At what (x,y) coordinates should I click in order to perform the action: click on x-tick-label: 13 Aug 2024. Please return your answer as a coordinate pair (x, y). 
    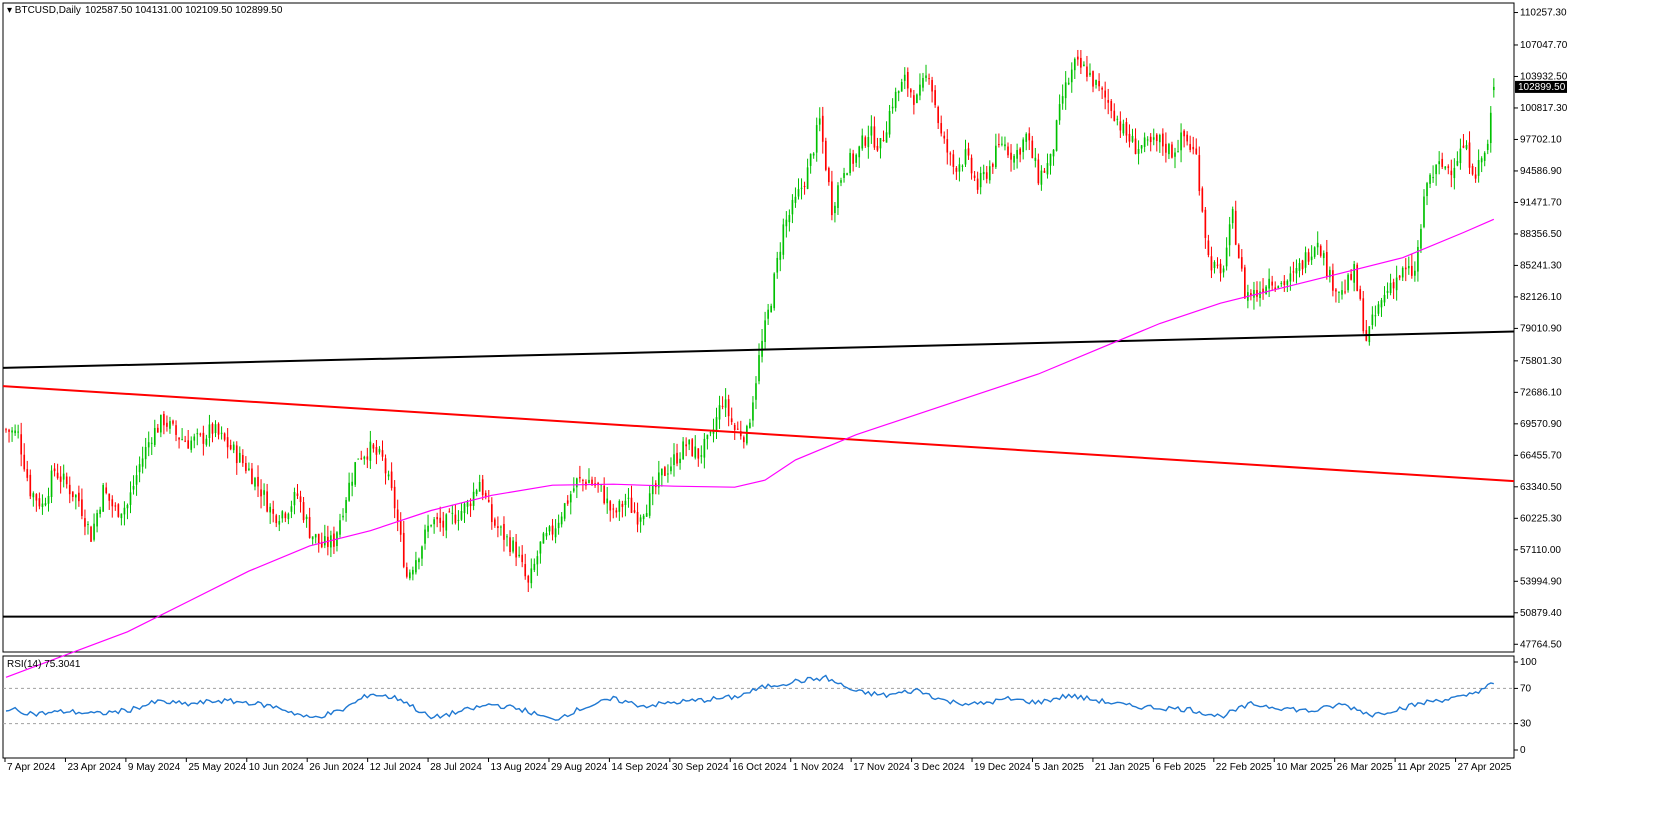
    Looking at the image, I should click on (519, 767).